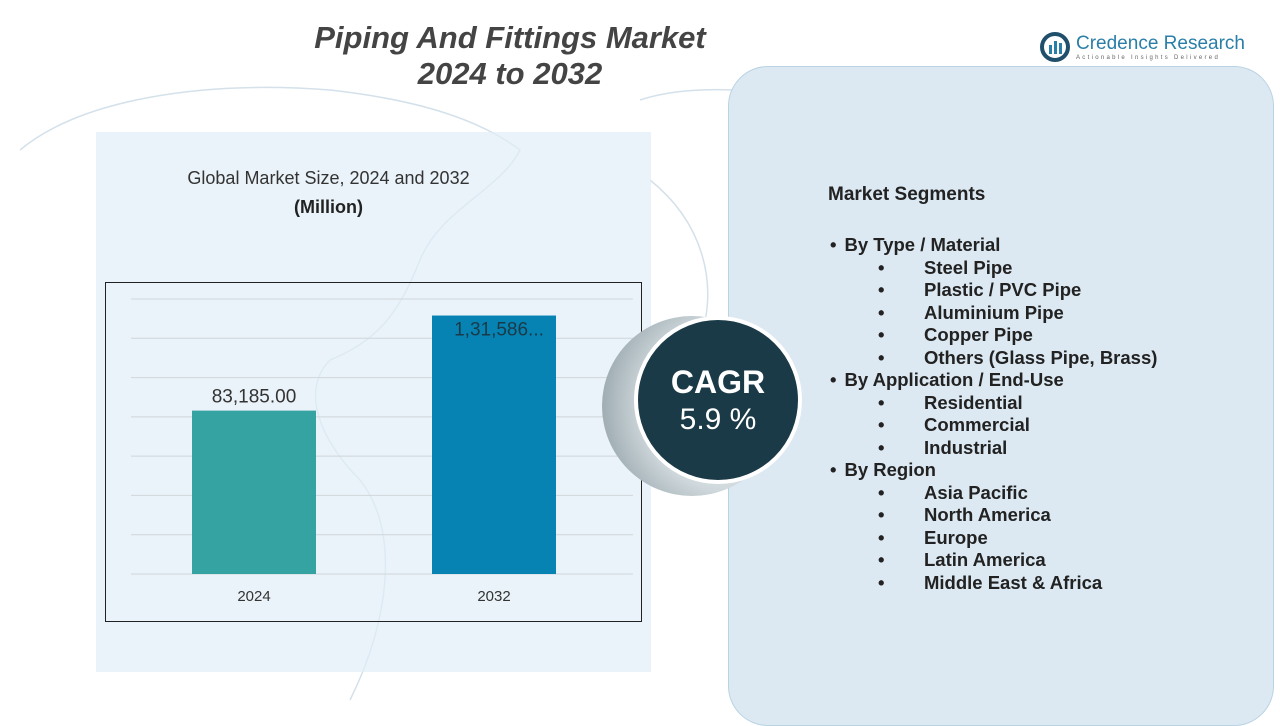  I want to click on segment-item: Aluminium Pipe, so click(993, 313).